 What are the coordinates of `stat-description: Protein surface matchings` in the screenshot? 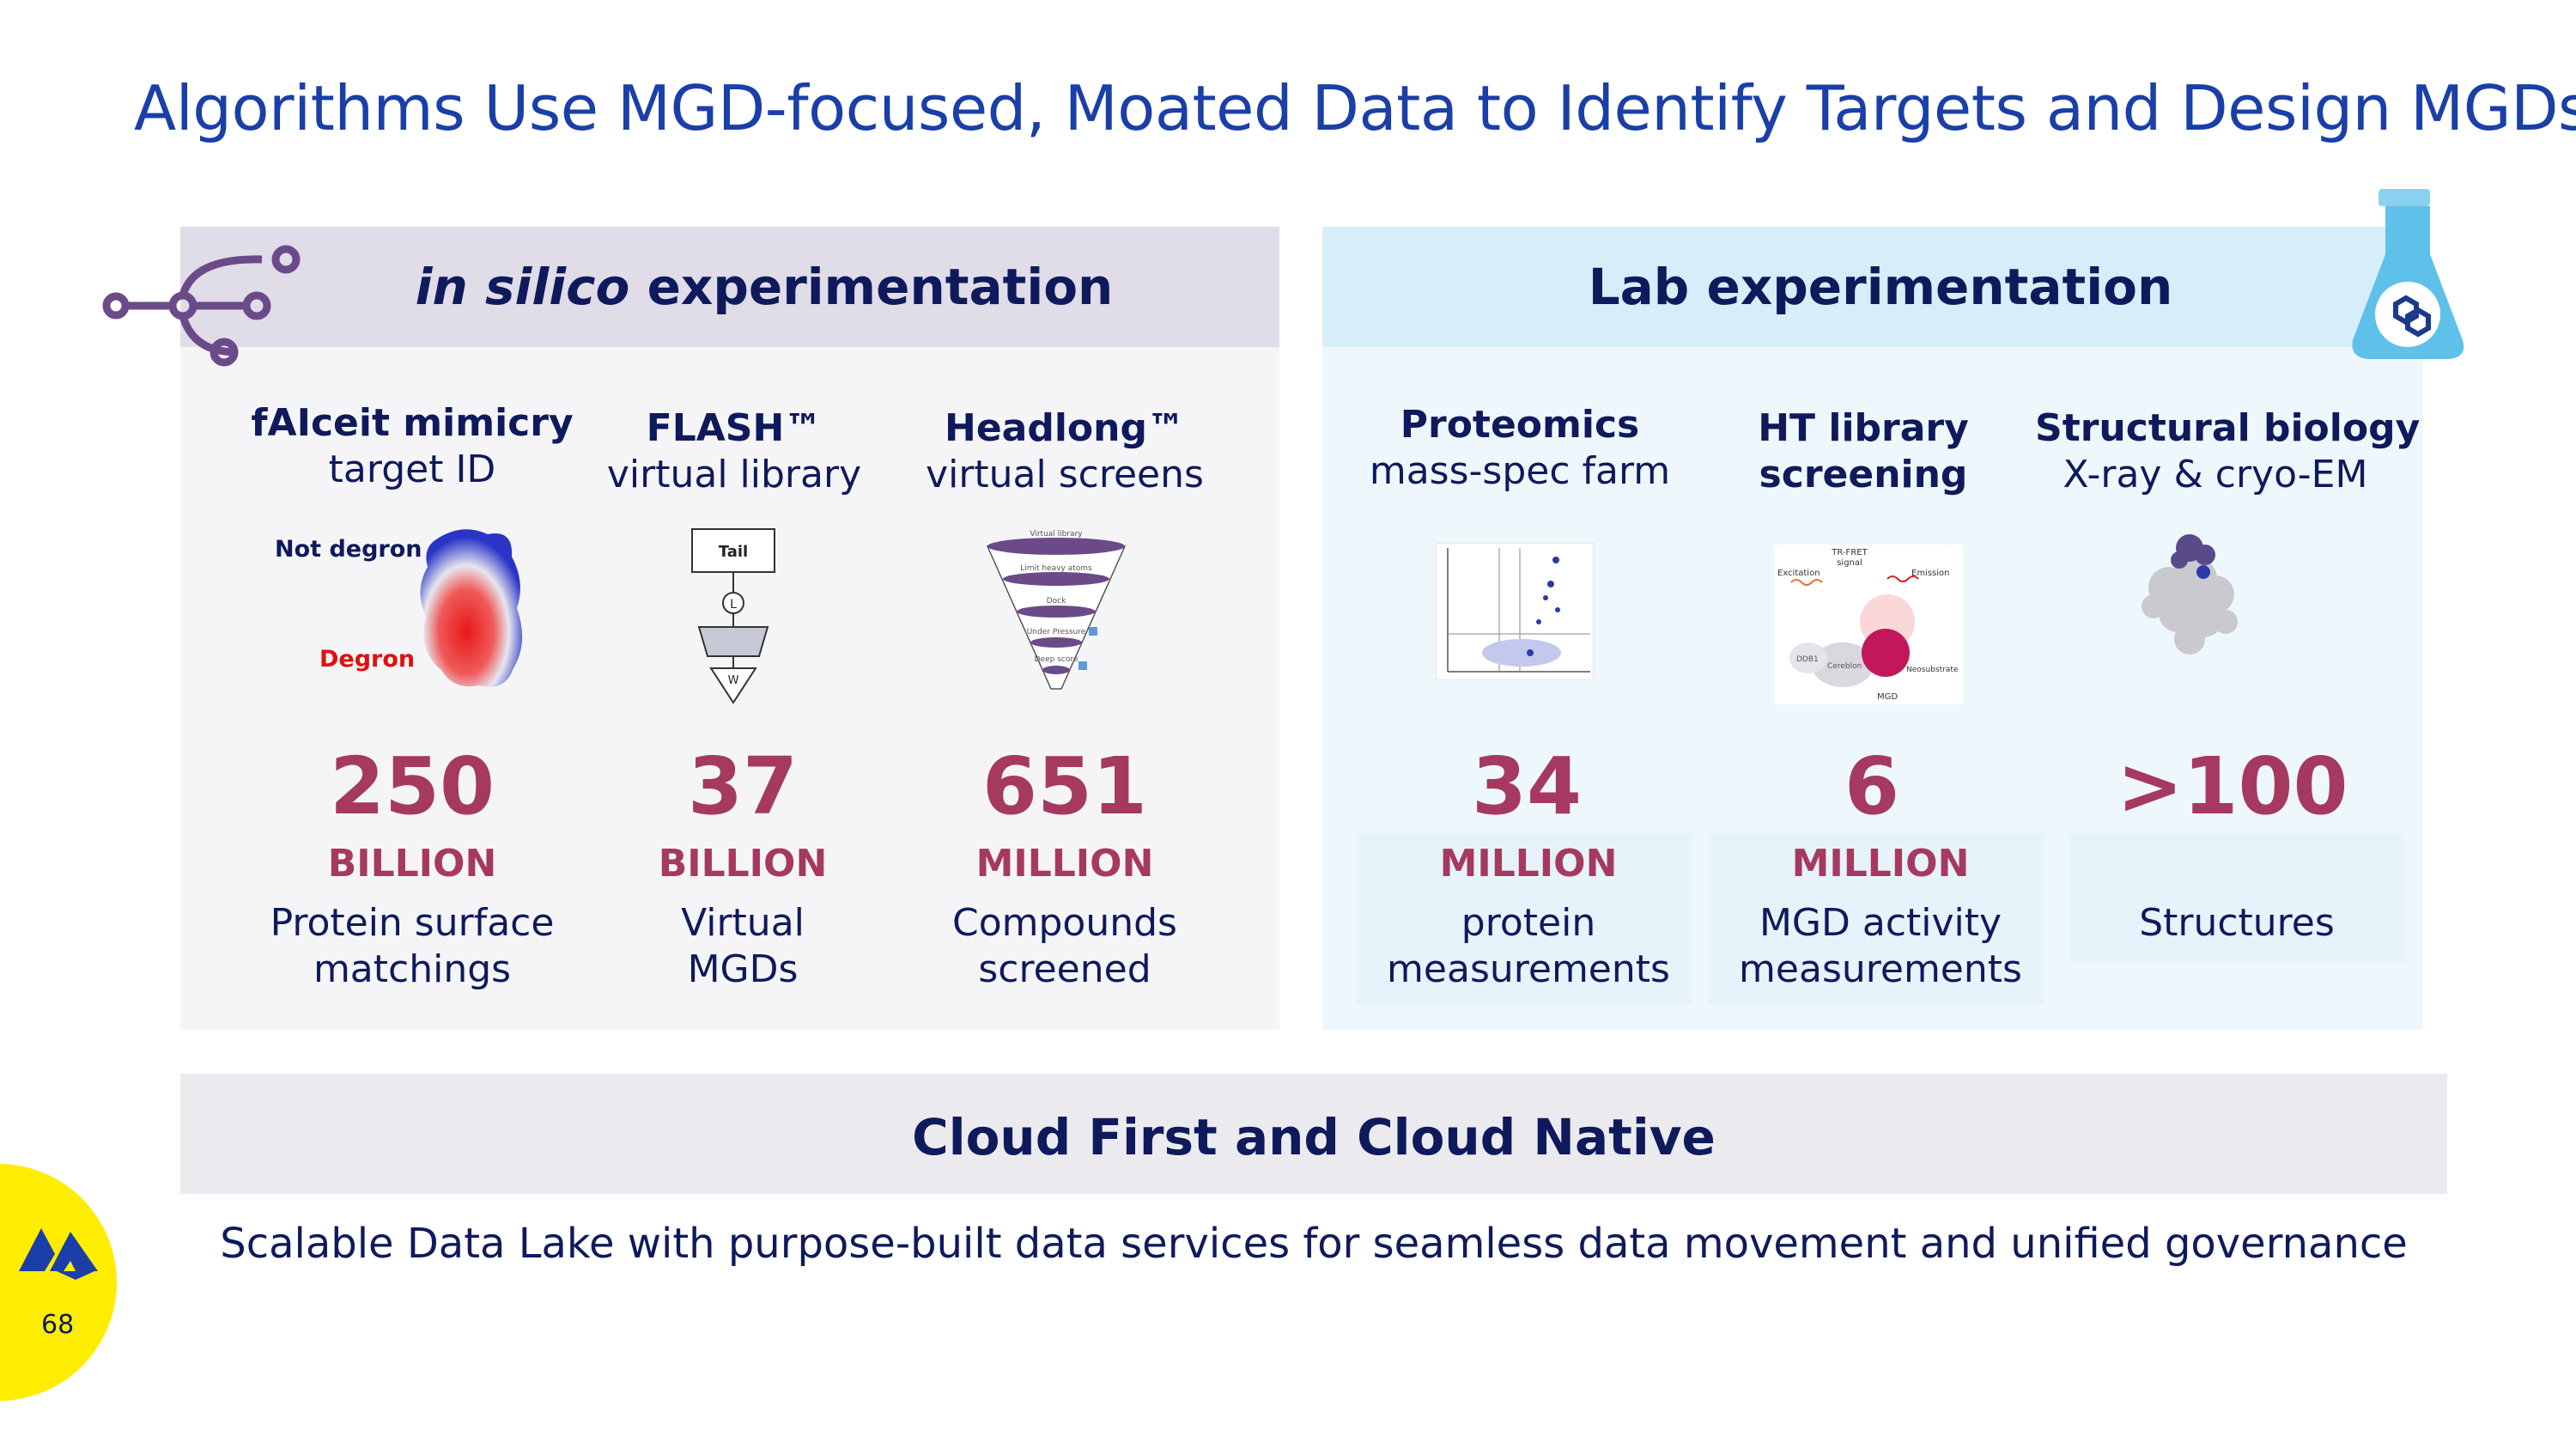 It's located at (412, 946).